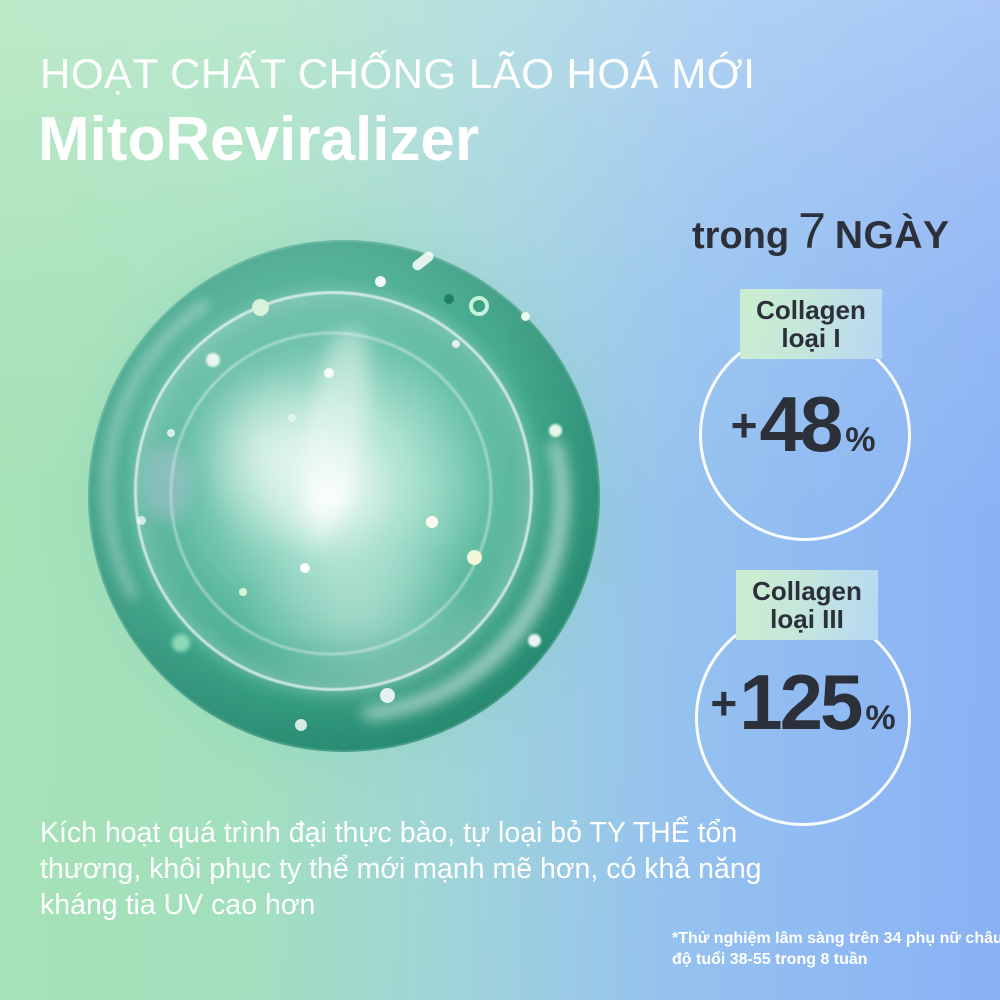 This screenshot has height=1000, width=1000. I want to click on stat-label-line: loại III, so click(807, 619).